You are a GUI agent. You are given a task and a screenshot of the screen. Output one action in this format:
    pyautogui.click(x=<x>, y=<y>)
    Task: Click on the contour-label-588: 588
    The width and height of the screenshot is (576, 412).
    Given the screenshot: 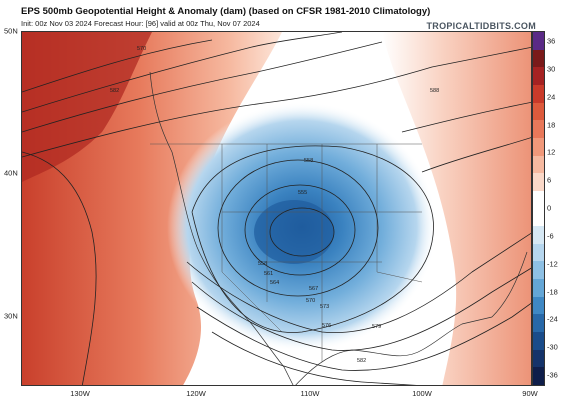 What is the action you would take?
    pyautogui.click(x=434, y=91)
    